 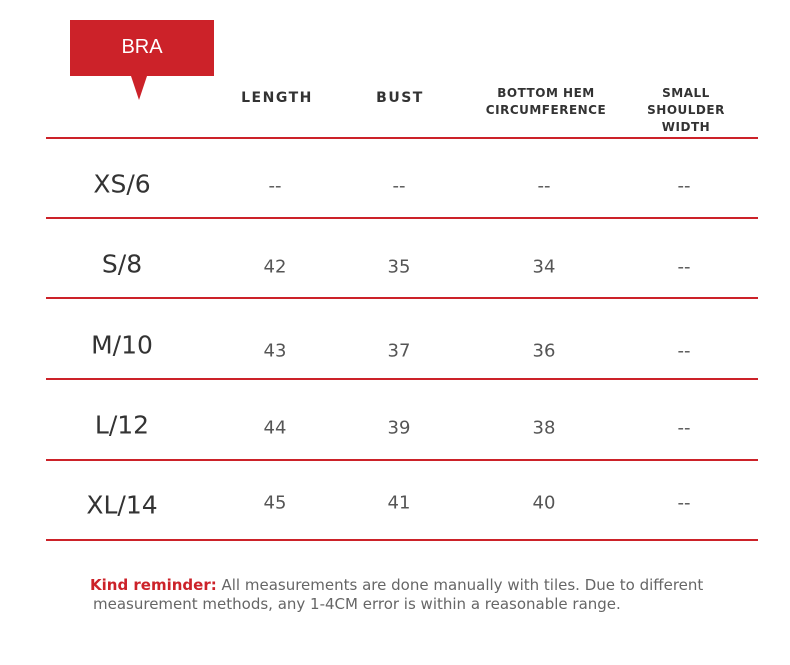 What do you see at coordinates (544, 267) in the screenshot?
I see `hem-cell: 34` at bounding box center [544, 267].